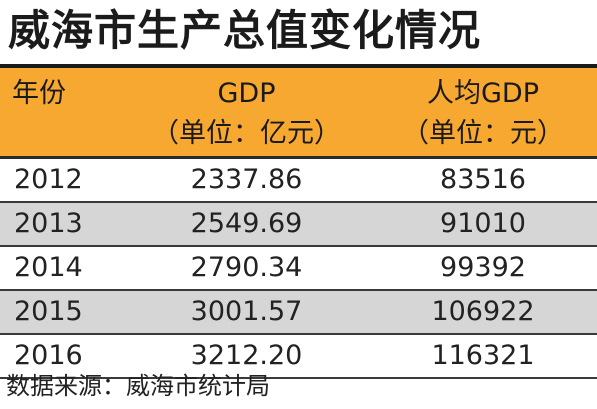 The width and height of the screenshot is (597, 409). I want to click on table-row: 2016 3212.20 116321, so click(298, 357).